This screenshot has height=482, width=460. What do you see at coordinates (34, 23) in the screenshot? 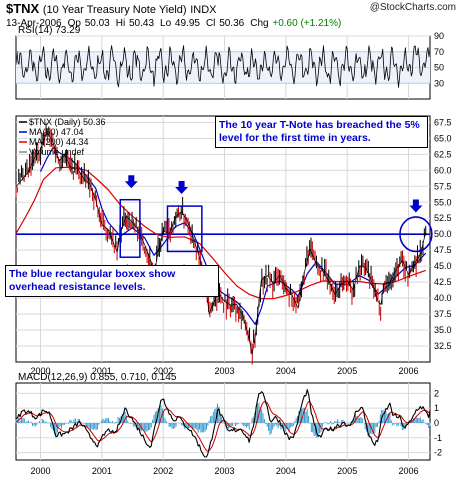
I see `quote-date: 13-Apr-2006` at bounding box center [34, 23].